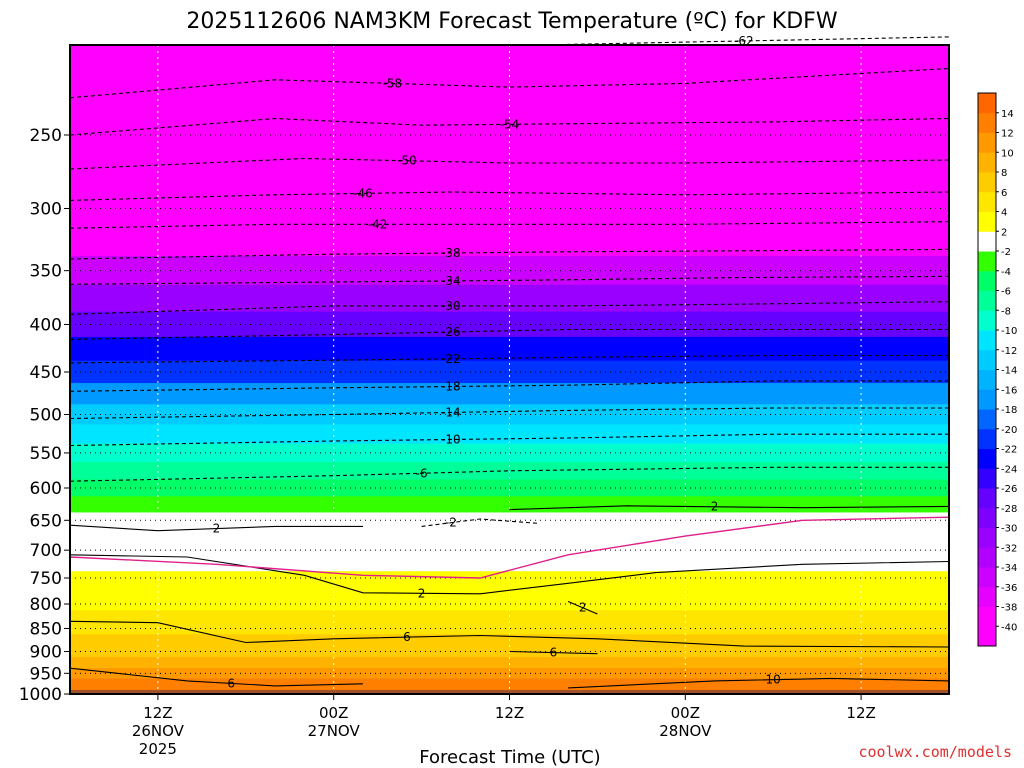 The width and height of the screenshot is (1024, 768). I want to click on contour-label: -46, so click(363, 193).